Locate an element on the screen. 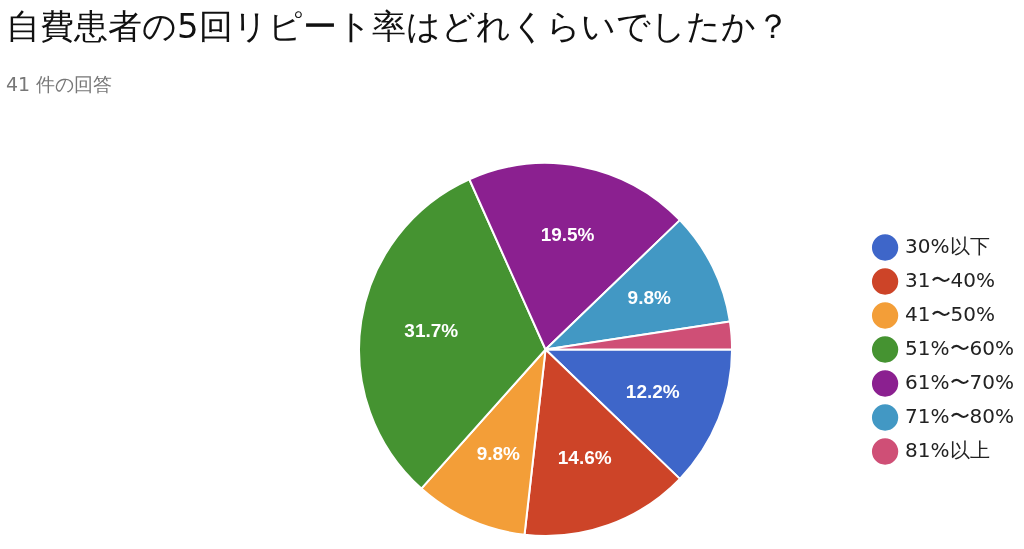 This screenshot has width=1024, height=549. data-label: 31.7% is located at coordinates (431, 330).